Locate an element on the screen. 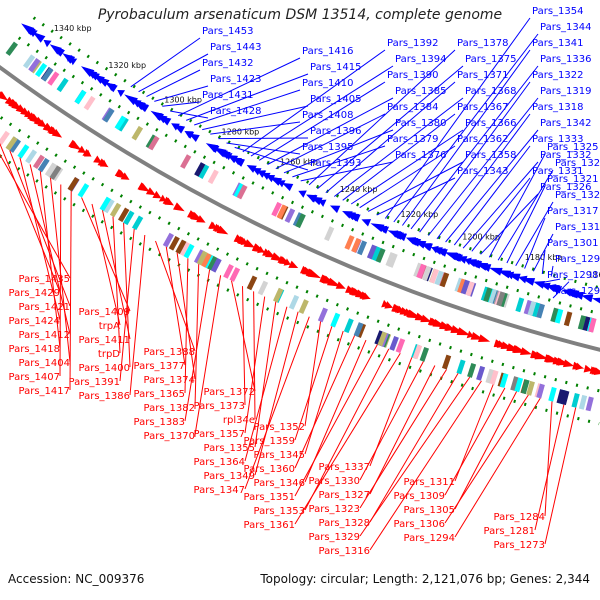 The image size is (600, 600). forward-gene-label: Pars_1331 is located at coordinates (557, 171).